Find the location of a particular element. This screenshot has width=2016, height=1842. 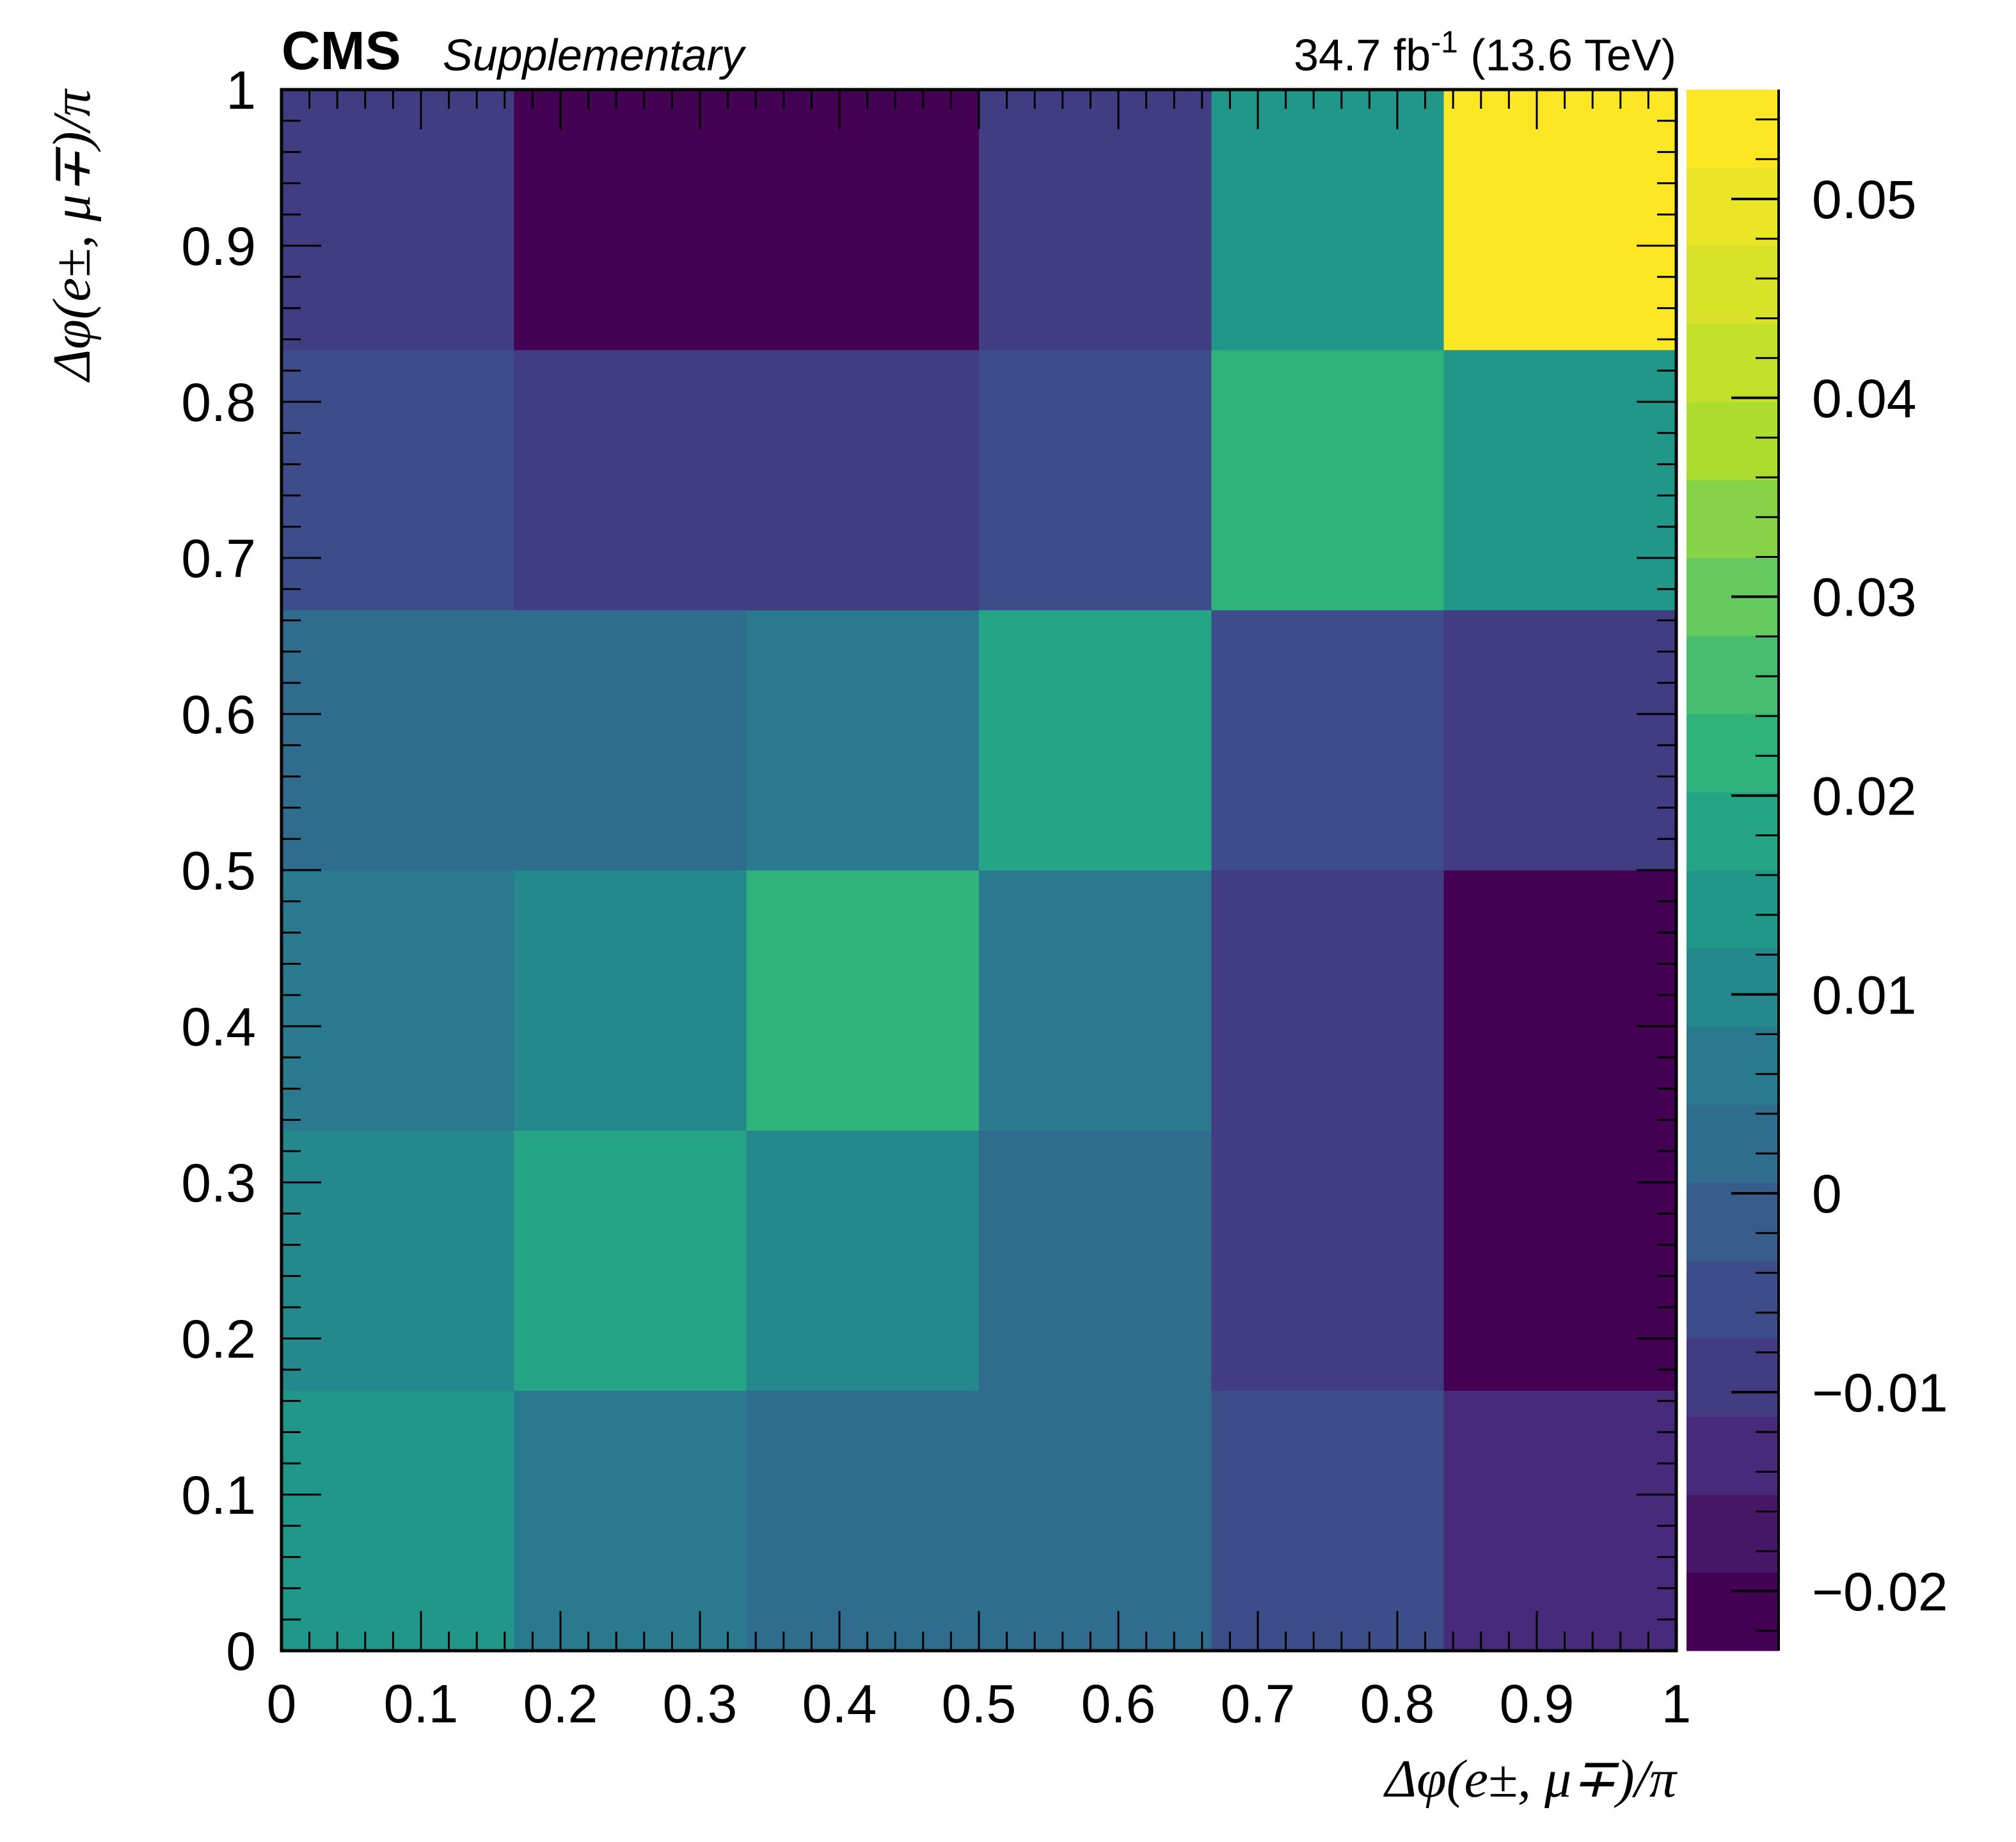

lumi-exponent: -1 is located at coordinates (1444, 43).